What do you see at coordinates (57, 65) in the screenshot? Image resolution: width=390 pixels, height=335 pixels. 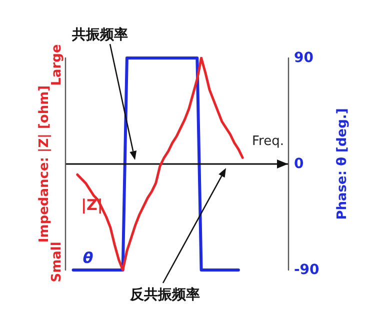 I see `annotation: Large` at bounding box center [57, 65].